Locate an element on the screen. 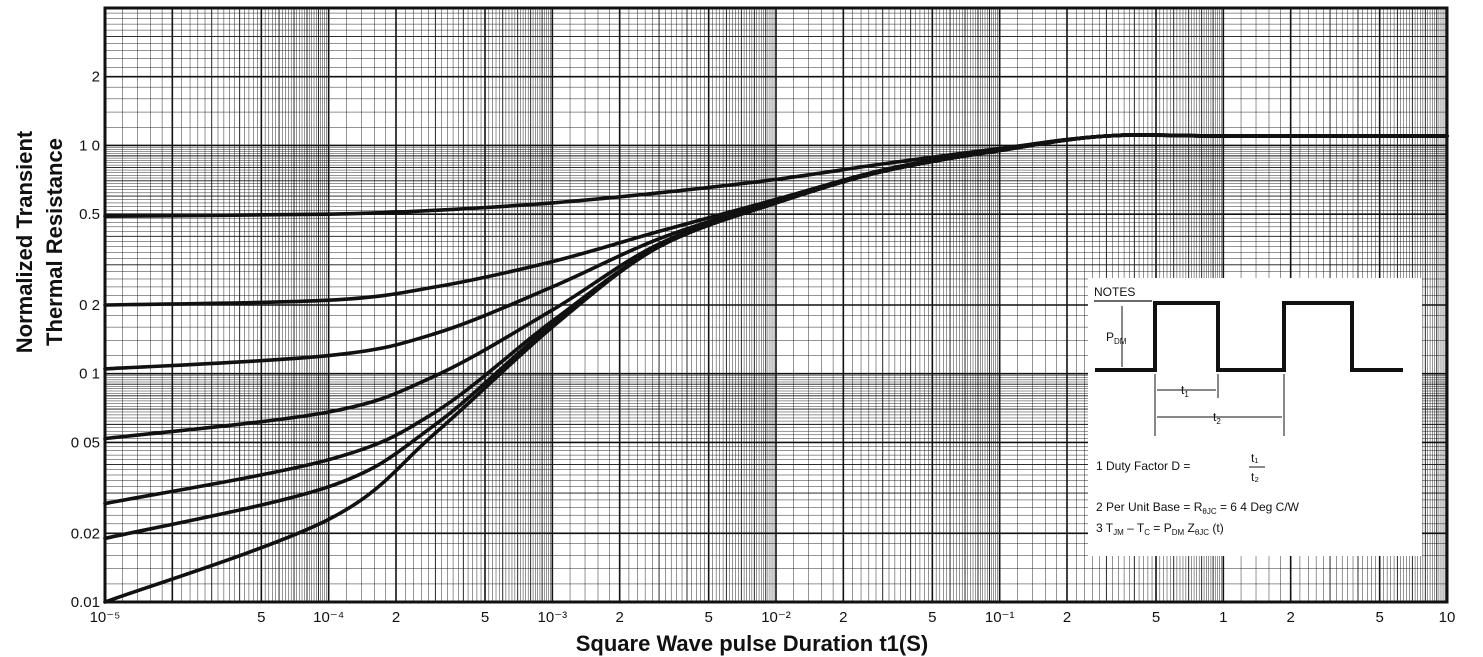 This screenshot has width=1483, height=657. y-tick-label: 0.5 is located at coordinates (89, 214).